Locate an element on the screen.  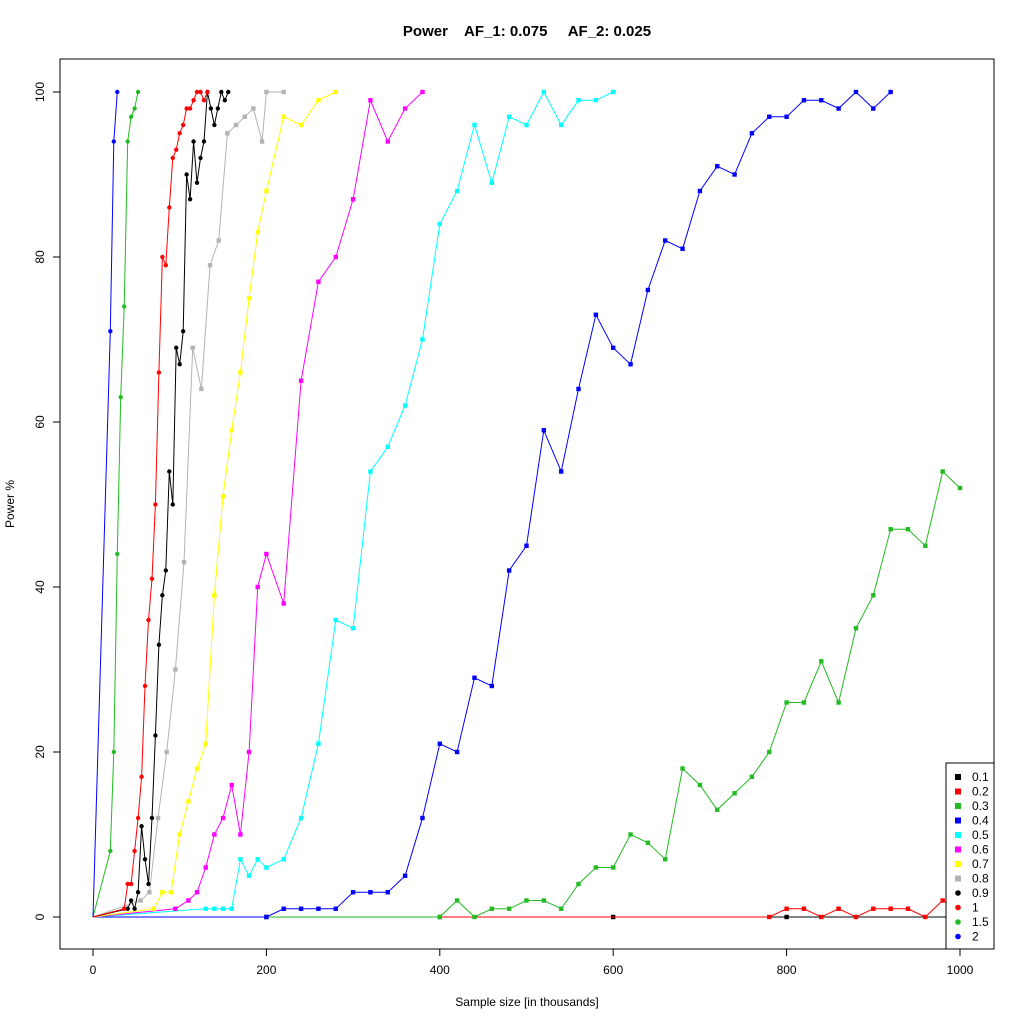
x-tick-label: 400 is located at coordinates (440, 970).